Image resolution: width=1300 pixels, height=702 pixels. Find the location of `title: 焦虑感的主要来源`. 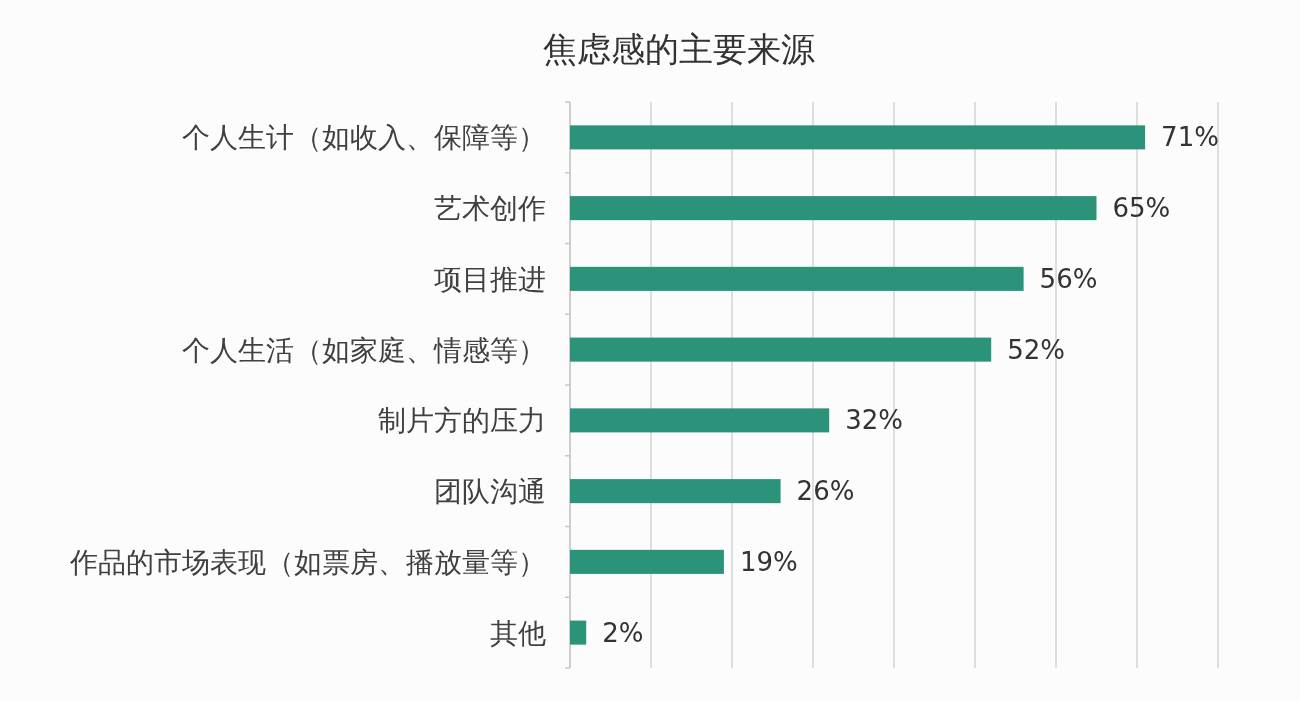

title: 焦虑感的主要来源 is located at coordinates (679, 49).